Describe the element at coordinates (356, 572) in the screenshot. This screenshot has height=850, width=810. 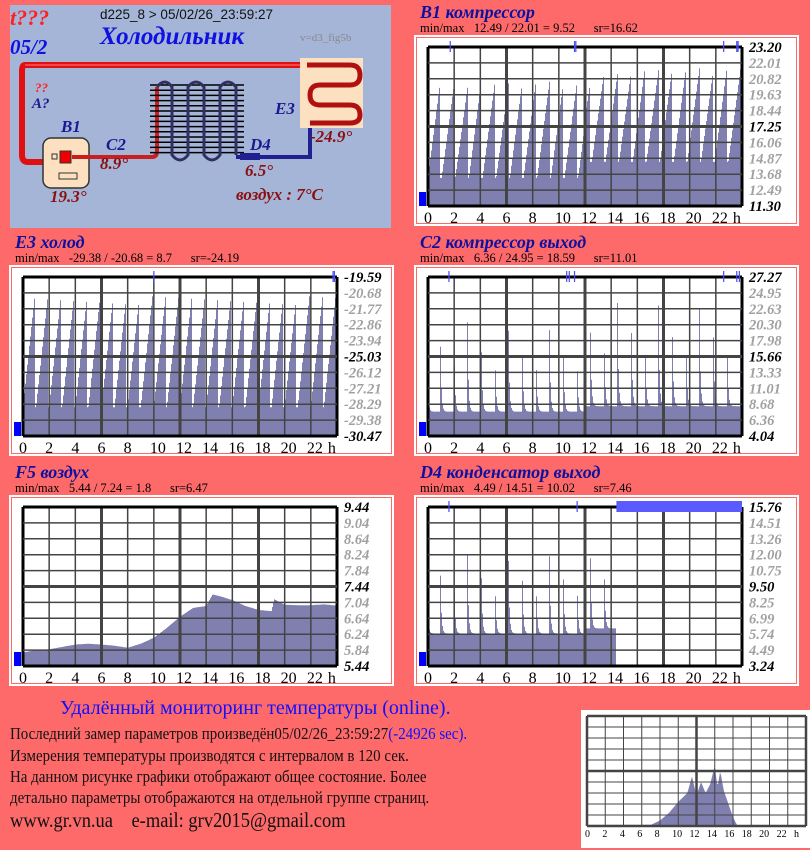
I see `y-tick-label: 7.84` at that location.